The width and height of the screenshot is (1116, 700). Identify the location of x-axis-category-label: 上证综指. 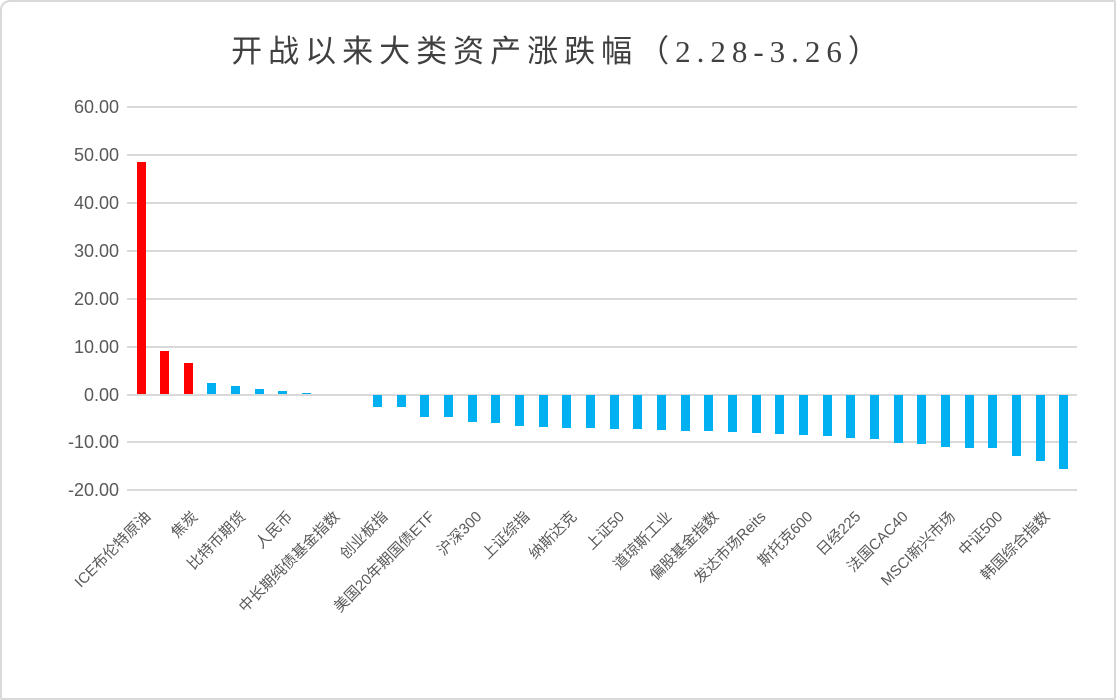
(505, 535).